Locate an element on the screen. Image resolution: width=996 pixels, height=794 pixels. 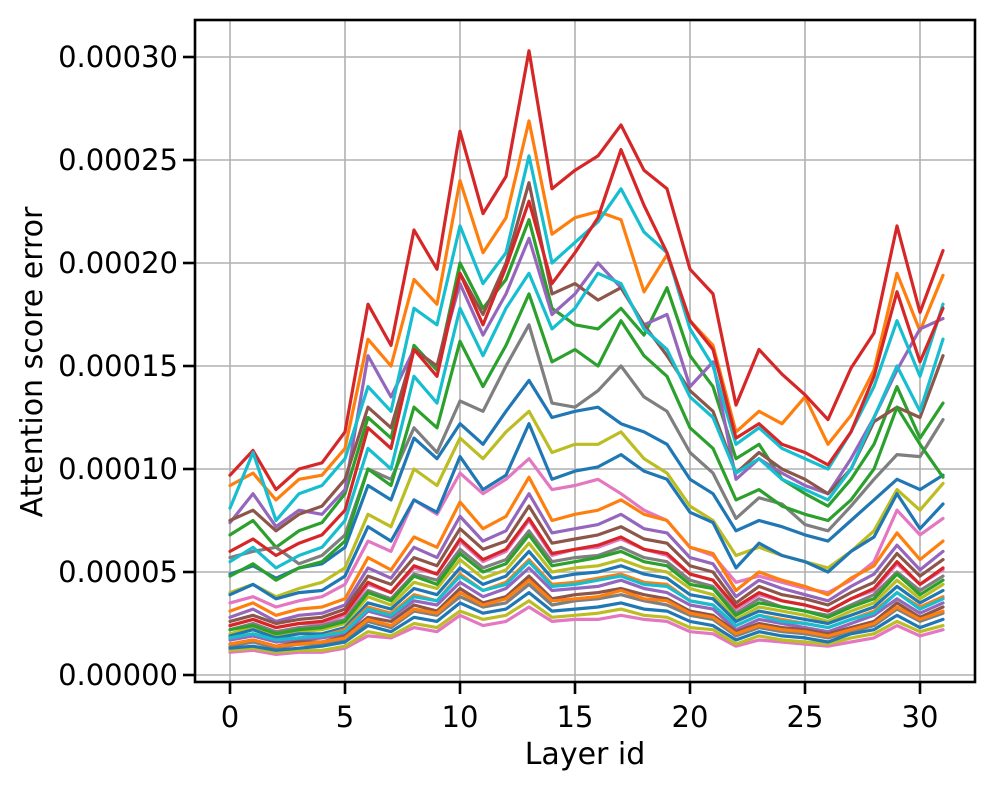
series-28-line is located at coordinates (586, 626).